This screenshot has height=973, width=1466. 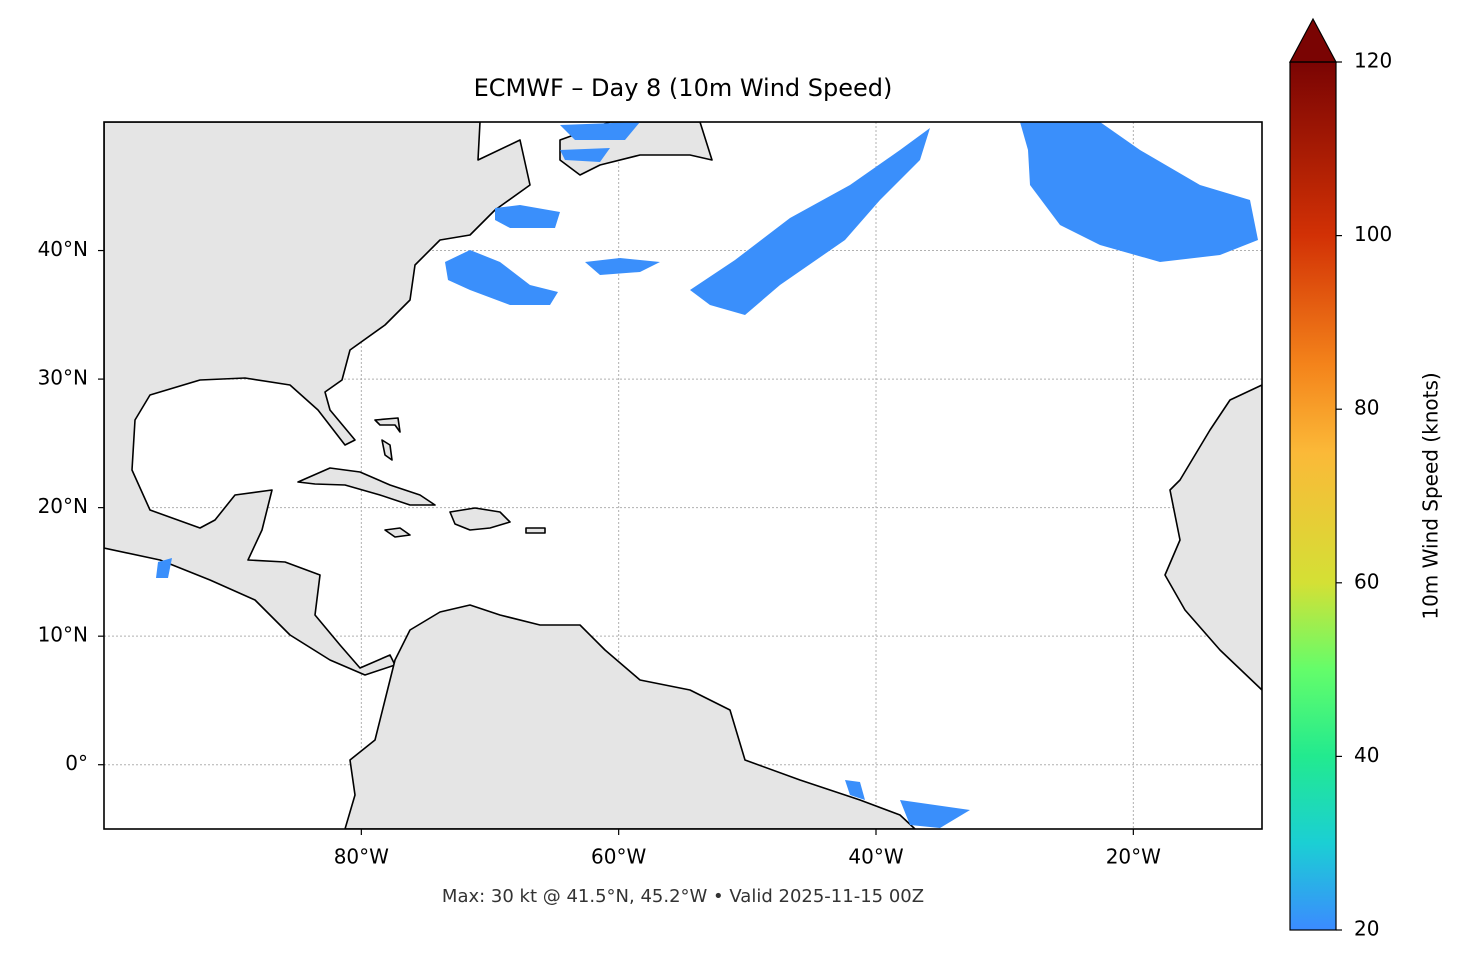 What do you see at coordinates (1213, 537) in the screenshot?
I see `africa` at bounding box center [1213, 537].